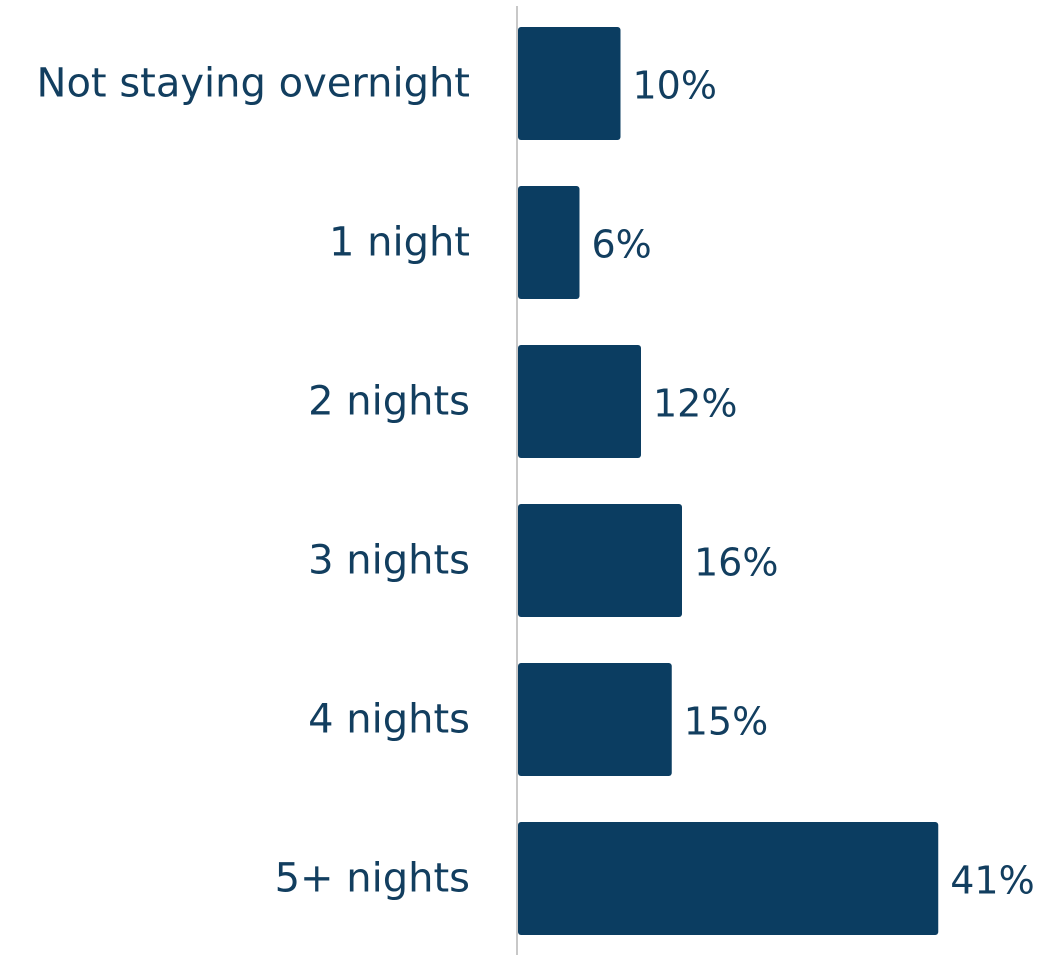 This screenshot has width=1056, height=955. I want to click on value-label-2: 6%, so click(622, 245).